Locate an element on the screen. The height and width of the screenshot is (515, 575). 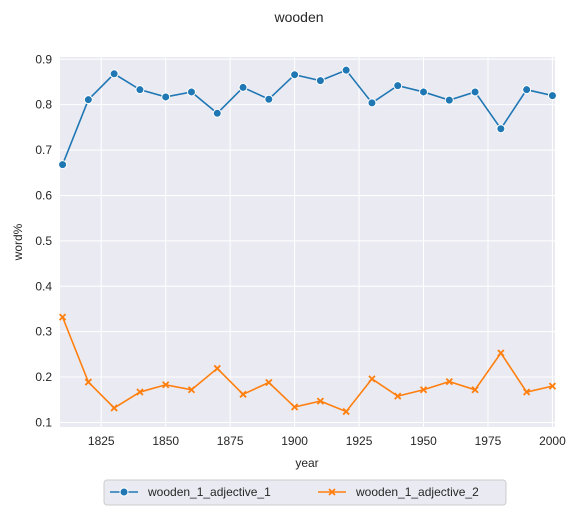
legend-label: wooden_1_adjective_2 is located at coordinates (417, 492).